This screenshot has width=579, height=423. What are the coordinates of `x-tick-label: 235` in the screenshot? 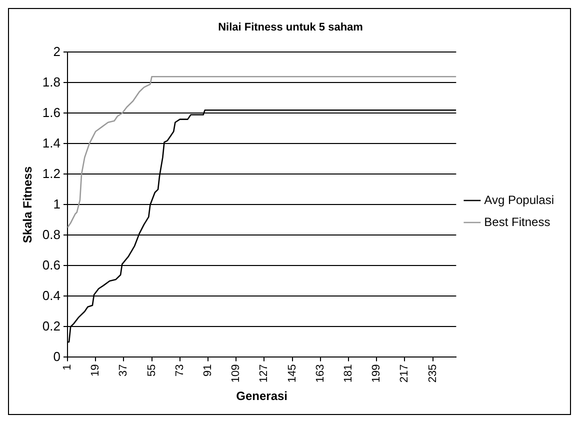 It's located at (432, 373).